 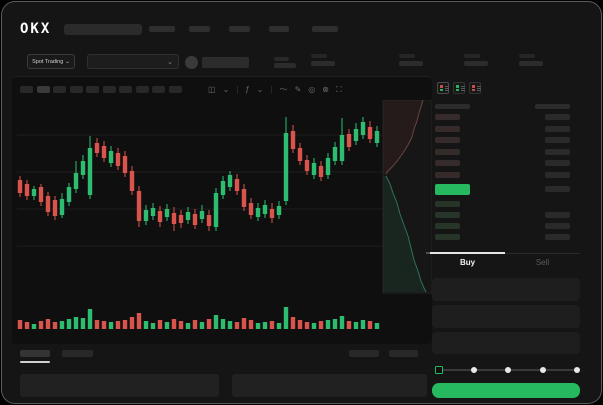 What do you see at coordinates (198, 318) in the screenshot?
I see `volume-layer` at bounding box center [198, 318].